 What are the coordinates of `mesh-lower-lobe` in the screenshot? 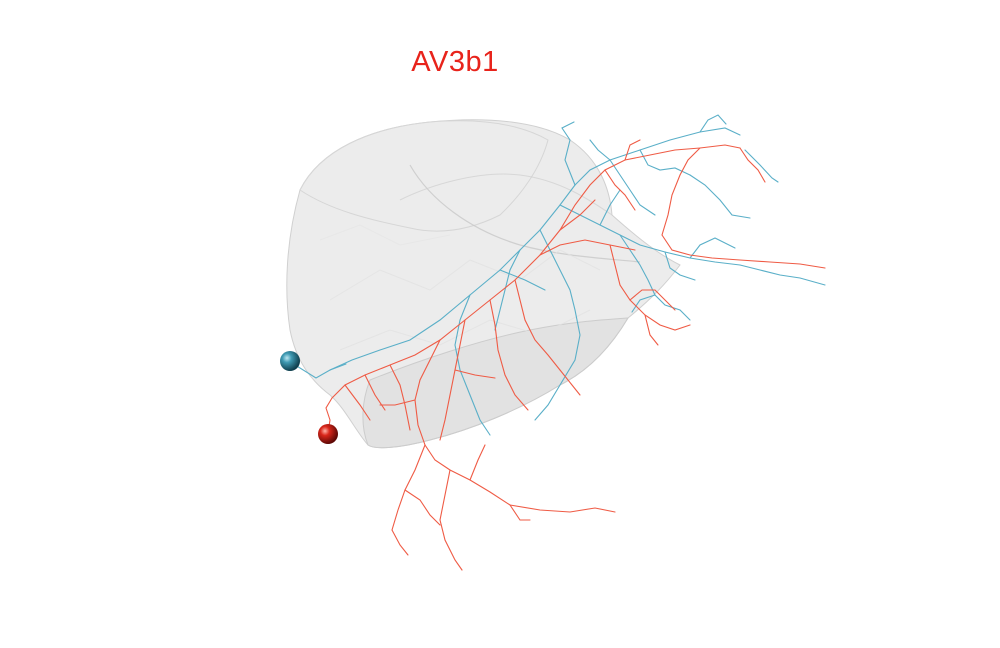 It's located at (495, 383).